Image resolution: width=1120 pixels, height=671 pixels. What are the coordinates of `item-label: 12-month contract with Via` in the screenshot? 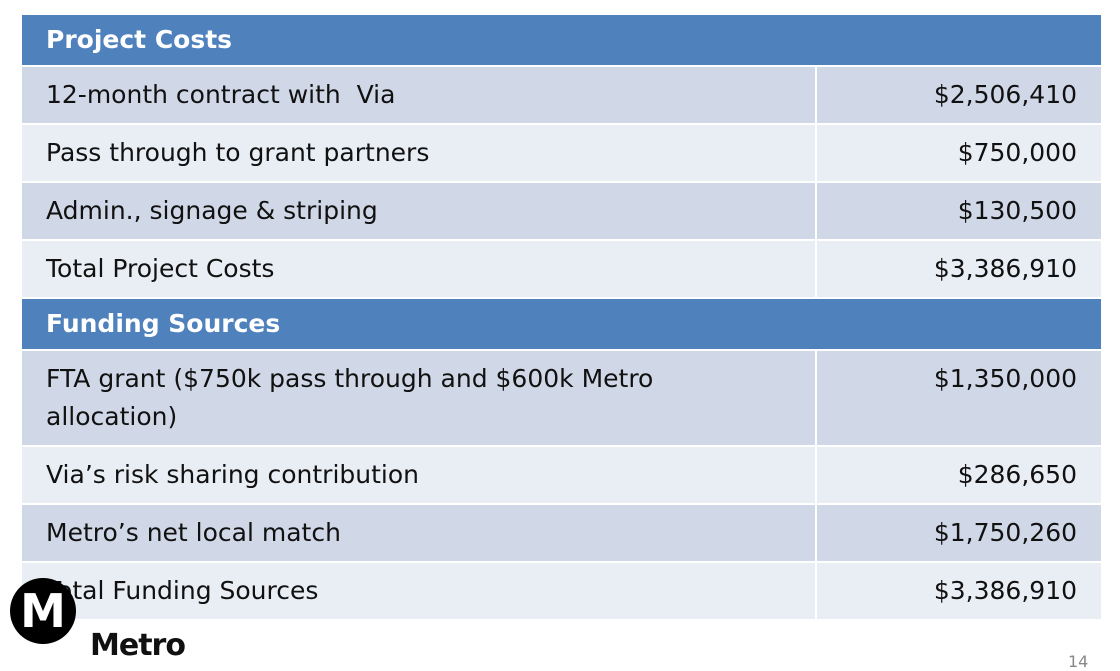 It's located at (418, 95).